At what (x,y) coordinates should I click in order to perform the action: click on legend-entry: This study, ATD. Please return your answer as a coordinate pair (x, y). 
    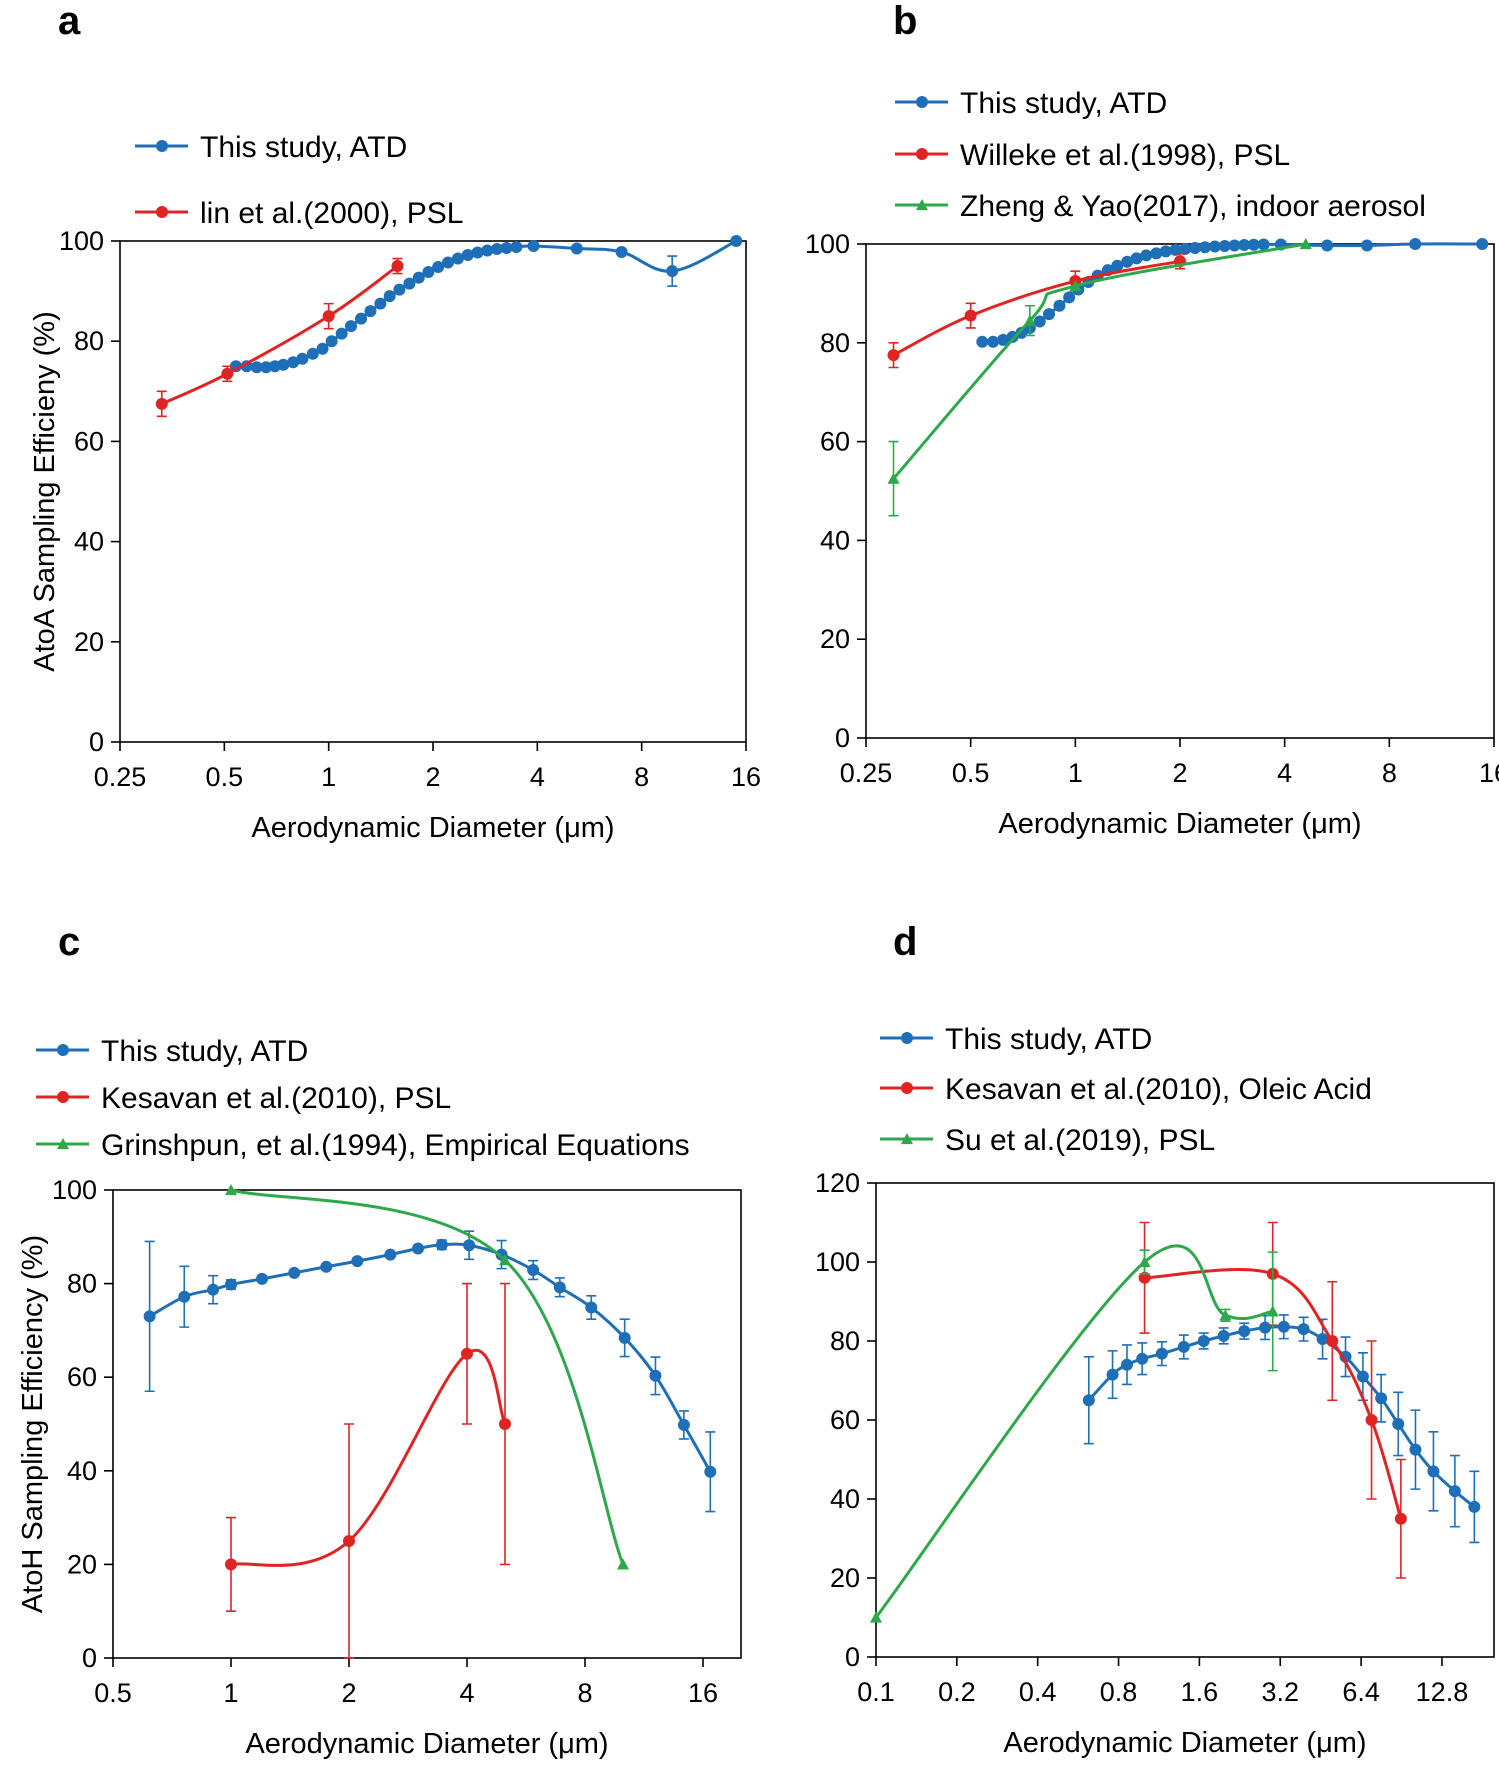
    Looking at the image, I should click on (271, 147).